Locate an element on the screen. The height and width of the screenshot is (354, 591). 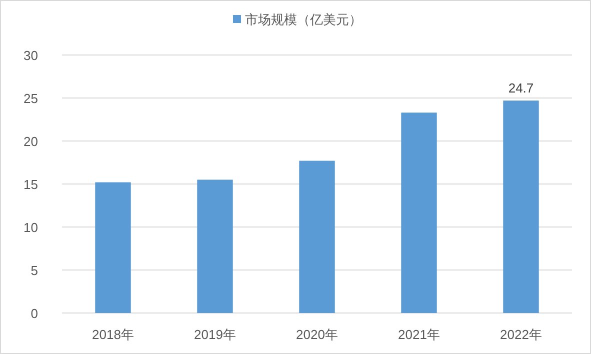
y-tick-label: 10 is located at coordinates (31, 227).